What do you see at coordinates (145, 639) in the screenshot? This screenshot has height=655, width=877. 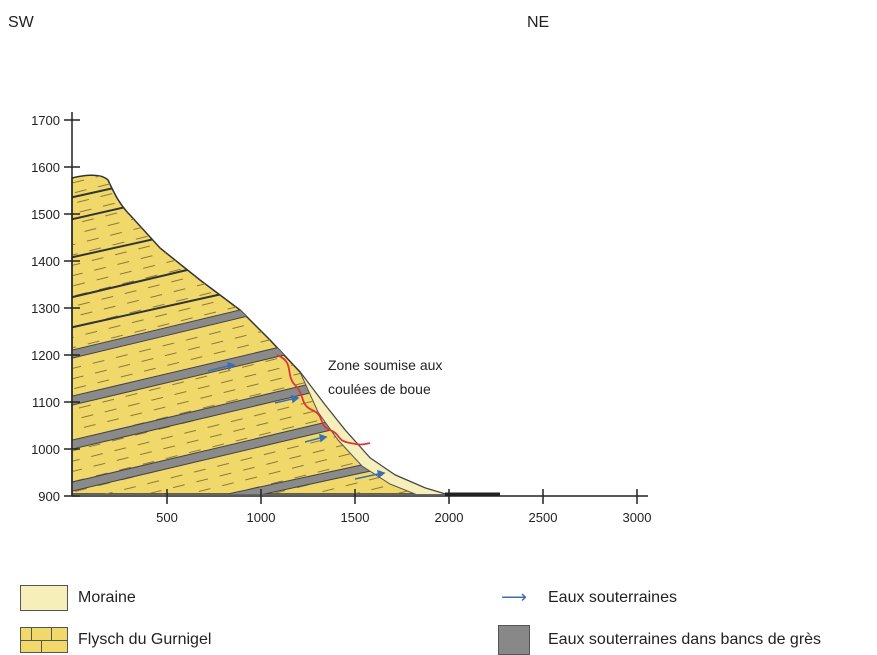 I see `legend-flysch-label: Flysch du Gurnigel` at bounding box center [145, 639].